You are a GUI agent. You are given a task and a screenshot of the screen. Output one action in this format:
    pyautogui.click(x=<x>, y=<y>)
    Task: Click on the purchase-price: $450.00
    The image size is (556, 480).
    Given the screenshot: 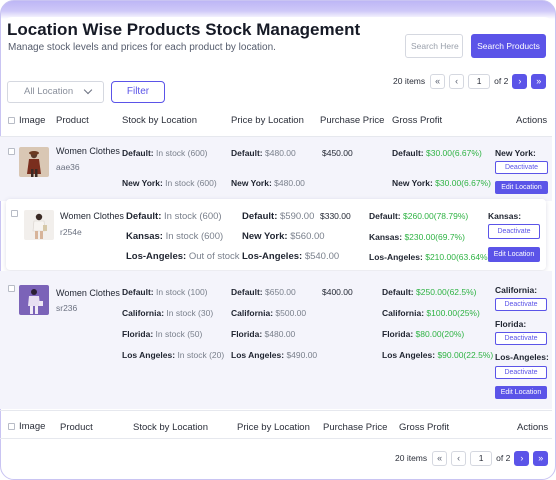 What is the action you would take?
    pyautogui.click(x=337, y=153)
    